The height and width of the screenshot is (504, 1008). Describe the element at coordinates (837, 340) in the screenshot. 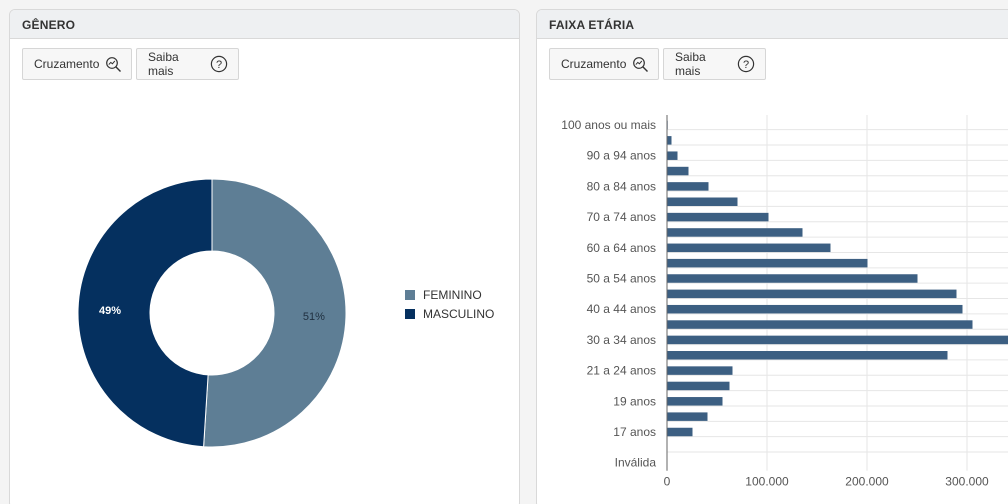

I see `bar-30-a-34-anos` at that location.